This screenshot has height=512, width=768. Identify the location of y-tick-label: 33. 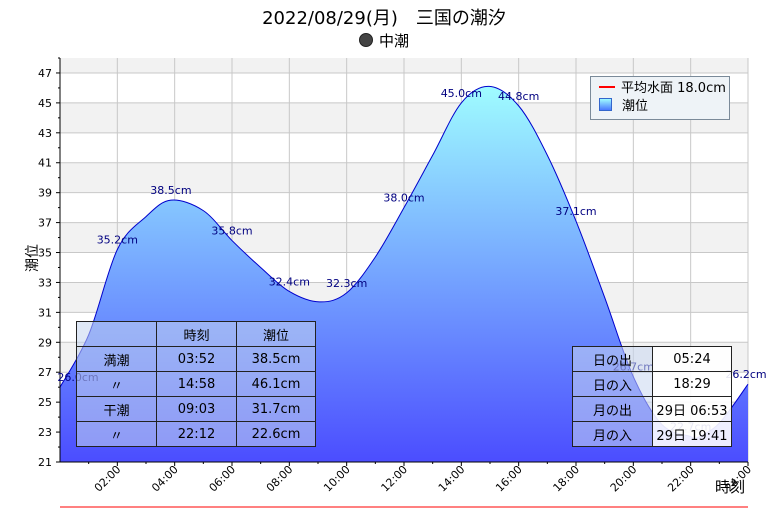
(45, 282).